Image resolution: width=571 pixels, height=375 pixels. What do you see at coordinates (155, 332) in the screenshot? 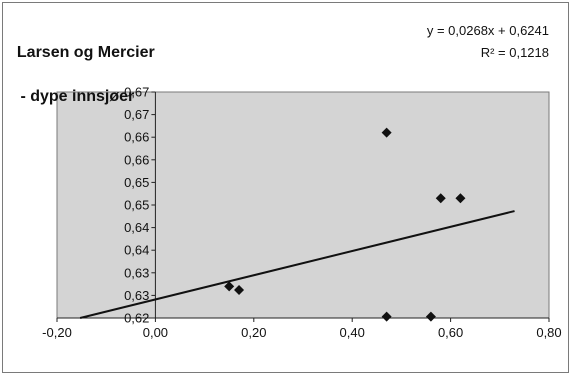
I see `x-tick-label: 0,00` at bounding box center [155, 332].